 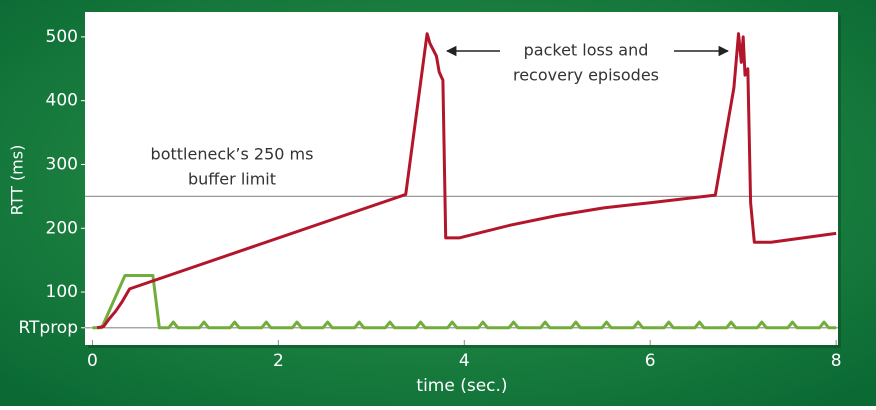 I want to click on annotation: packet loss and, so click(x=586, y=50).